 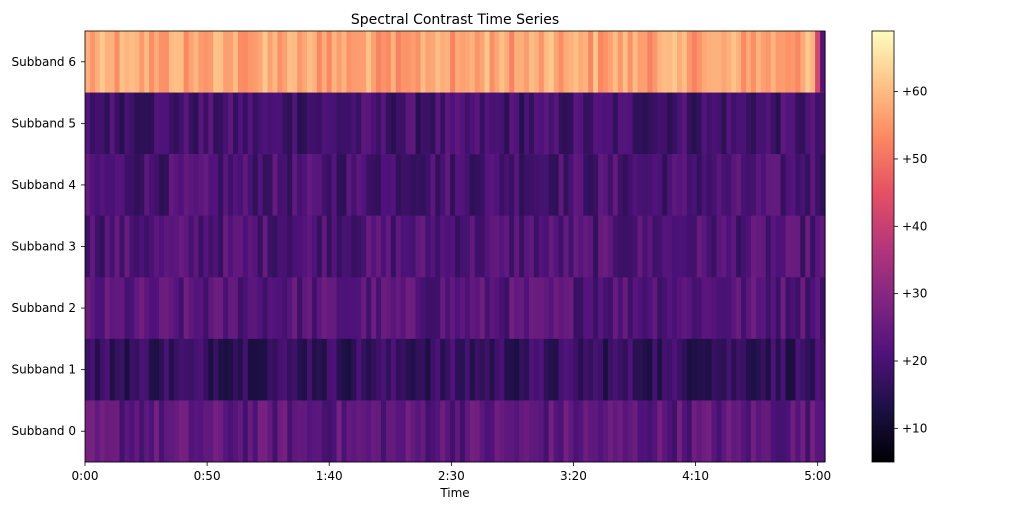 I want to click on colorbar-tick-label: +30, so click(x=914, y=294).